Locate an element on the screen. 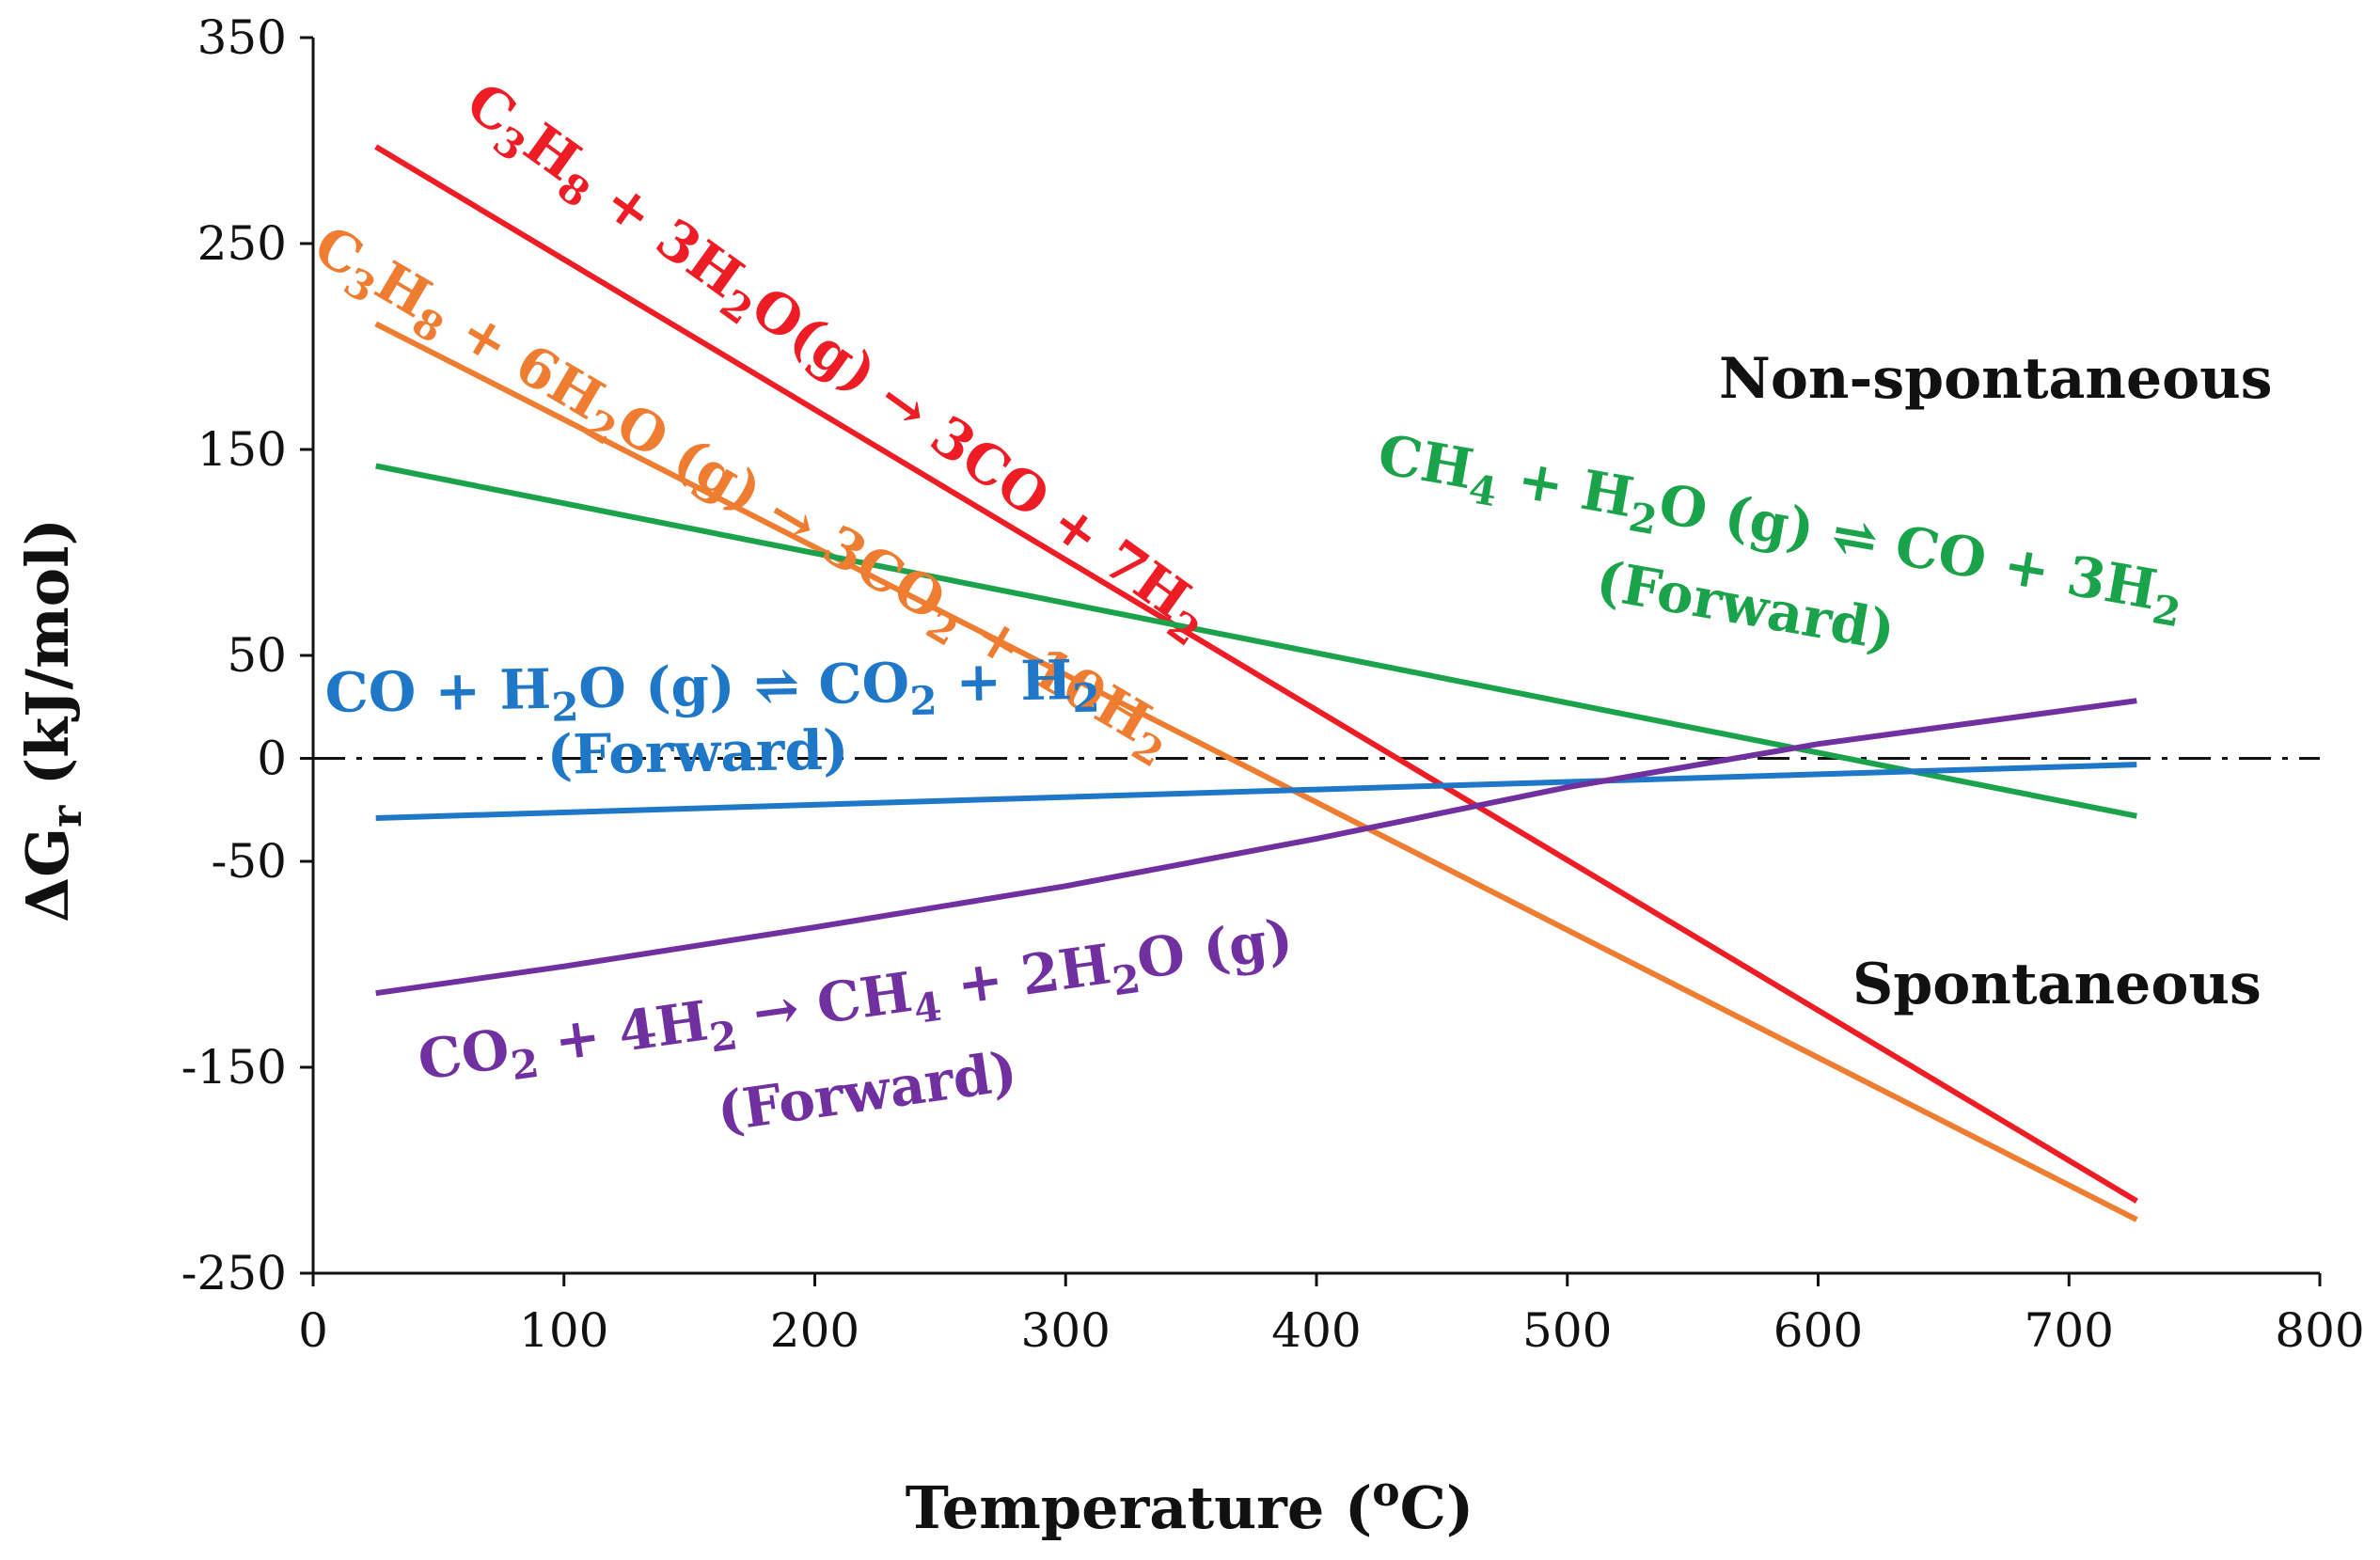 This screenshot has height=1560, width=2380. annotation-methanation-forward: (Forward) is located at coordinates (866, 1091).